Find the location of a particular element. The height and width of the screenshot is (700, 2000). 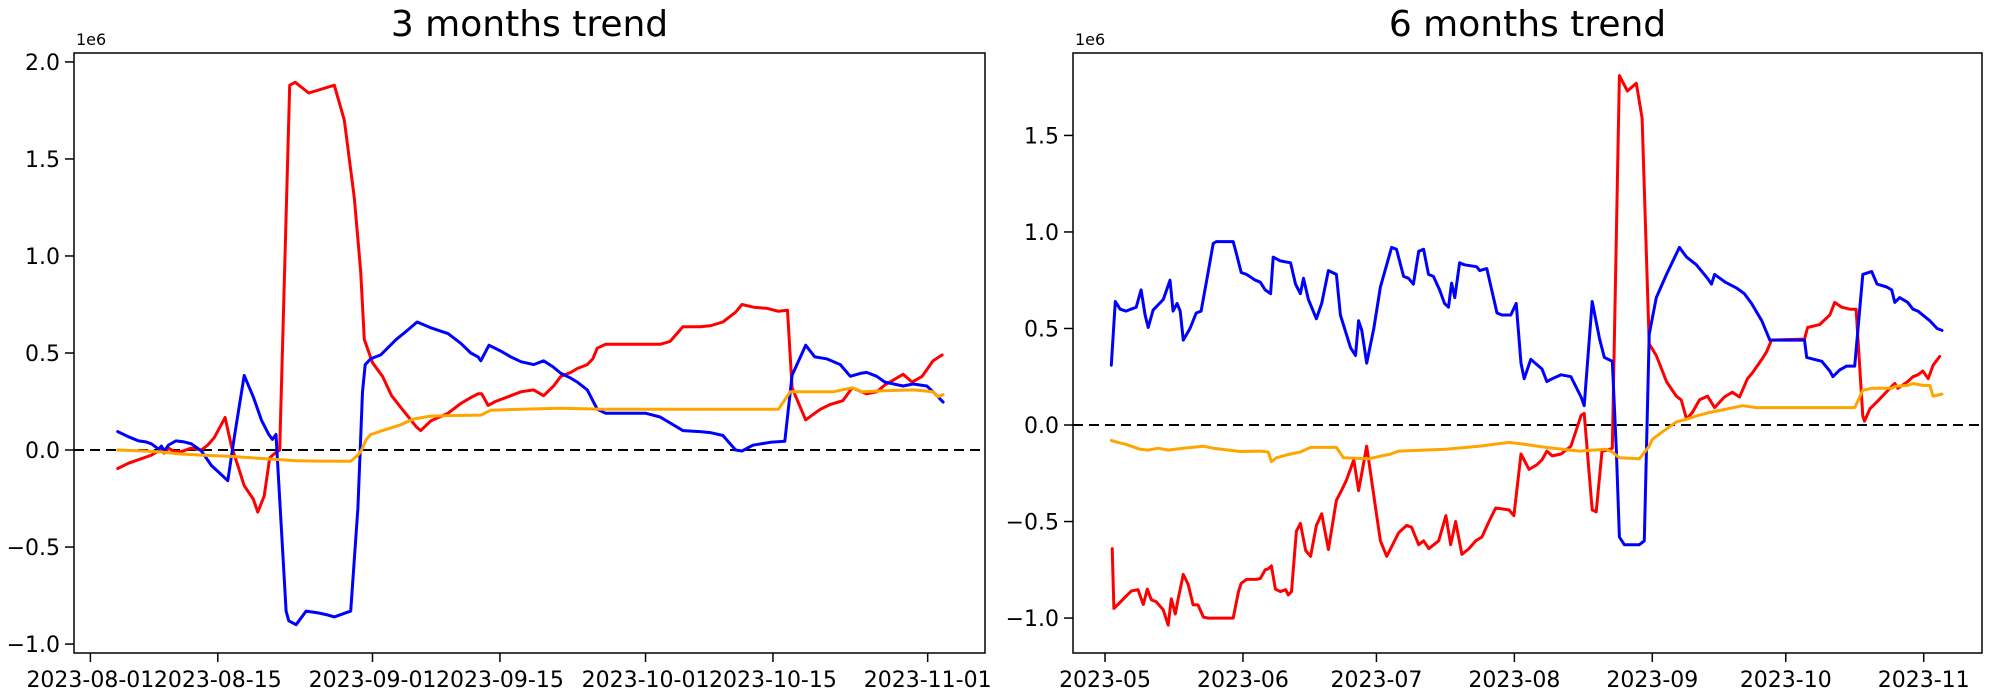

right-y-tick-label: 0.5 is located at coordinates (1041, 329).